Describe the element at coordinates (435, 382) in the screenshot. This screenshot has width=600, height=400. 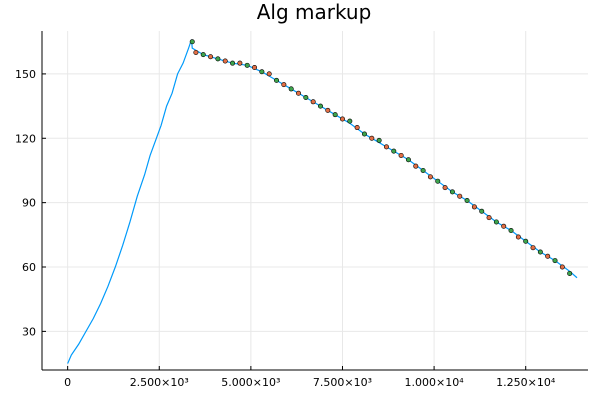
I see `x-tick-label: 1.000×10⁴` at that location.